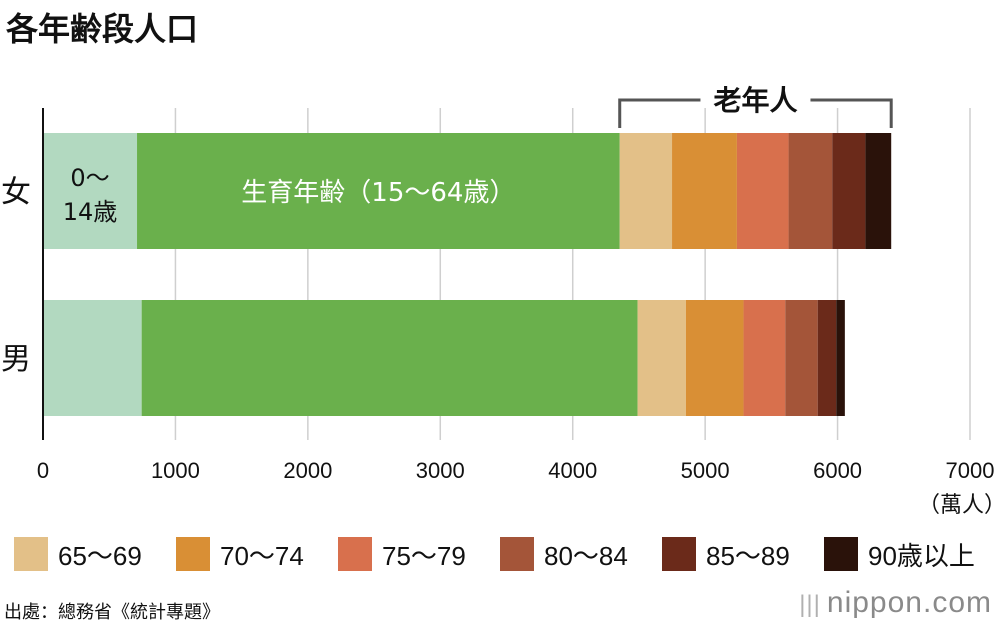  What do you see at coordinates (755, 100) in the screenshot?
I see `bracket-label: 老年人` at bounding box center [755, 100].